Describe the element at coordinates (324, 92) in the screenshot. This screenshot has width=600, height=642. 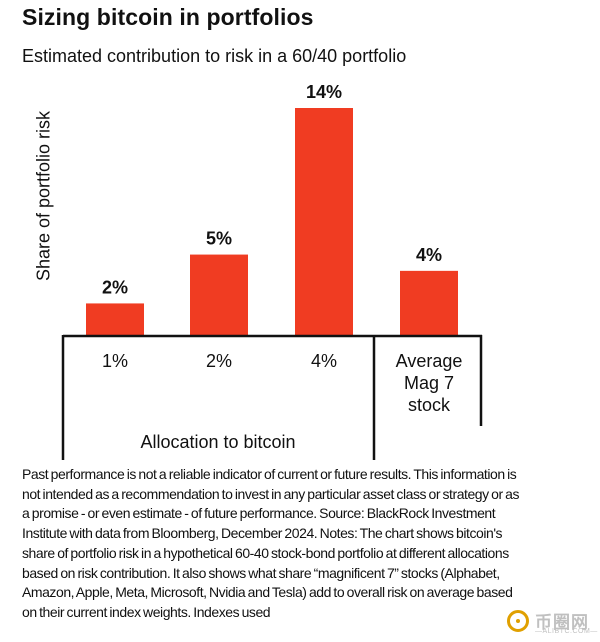
I see `data-label-2: 14%` at that location.